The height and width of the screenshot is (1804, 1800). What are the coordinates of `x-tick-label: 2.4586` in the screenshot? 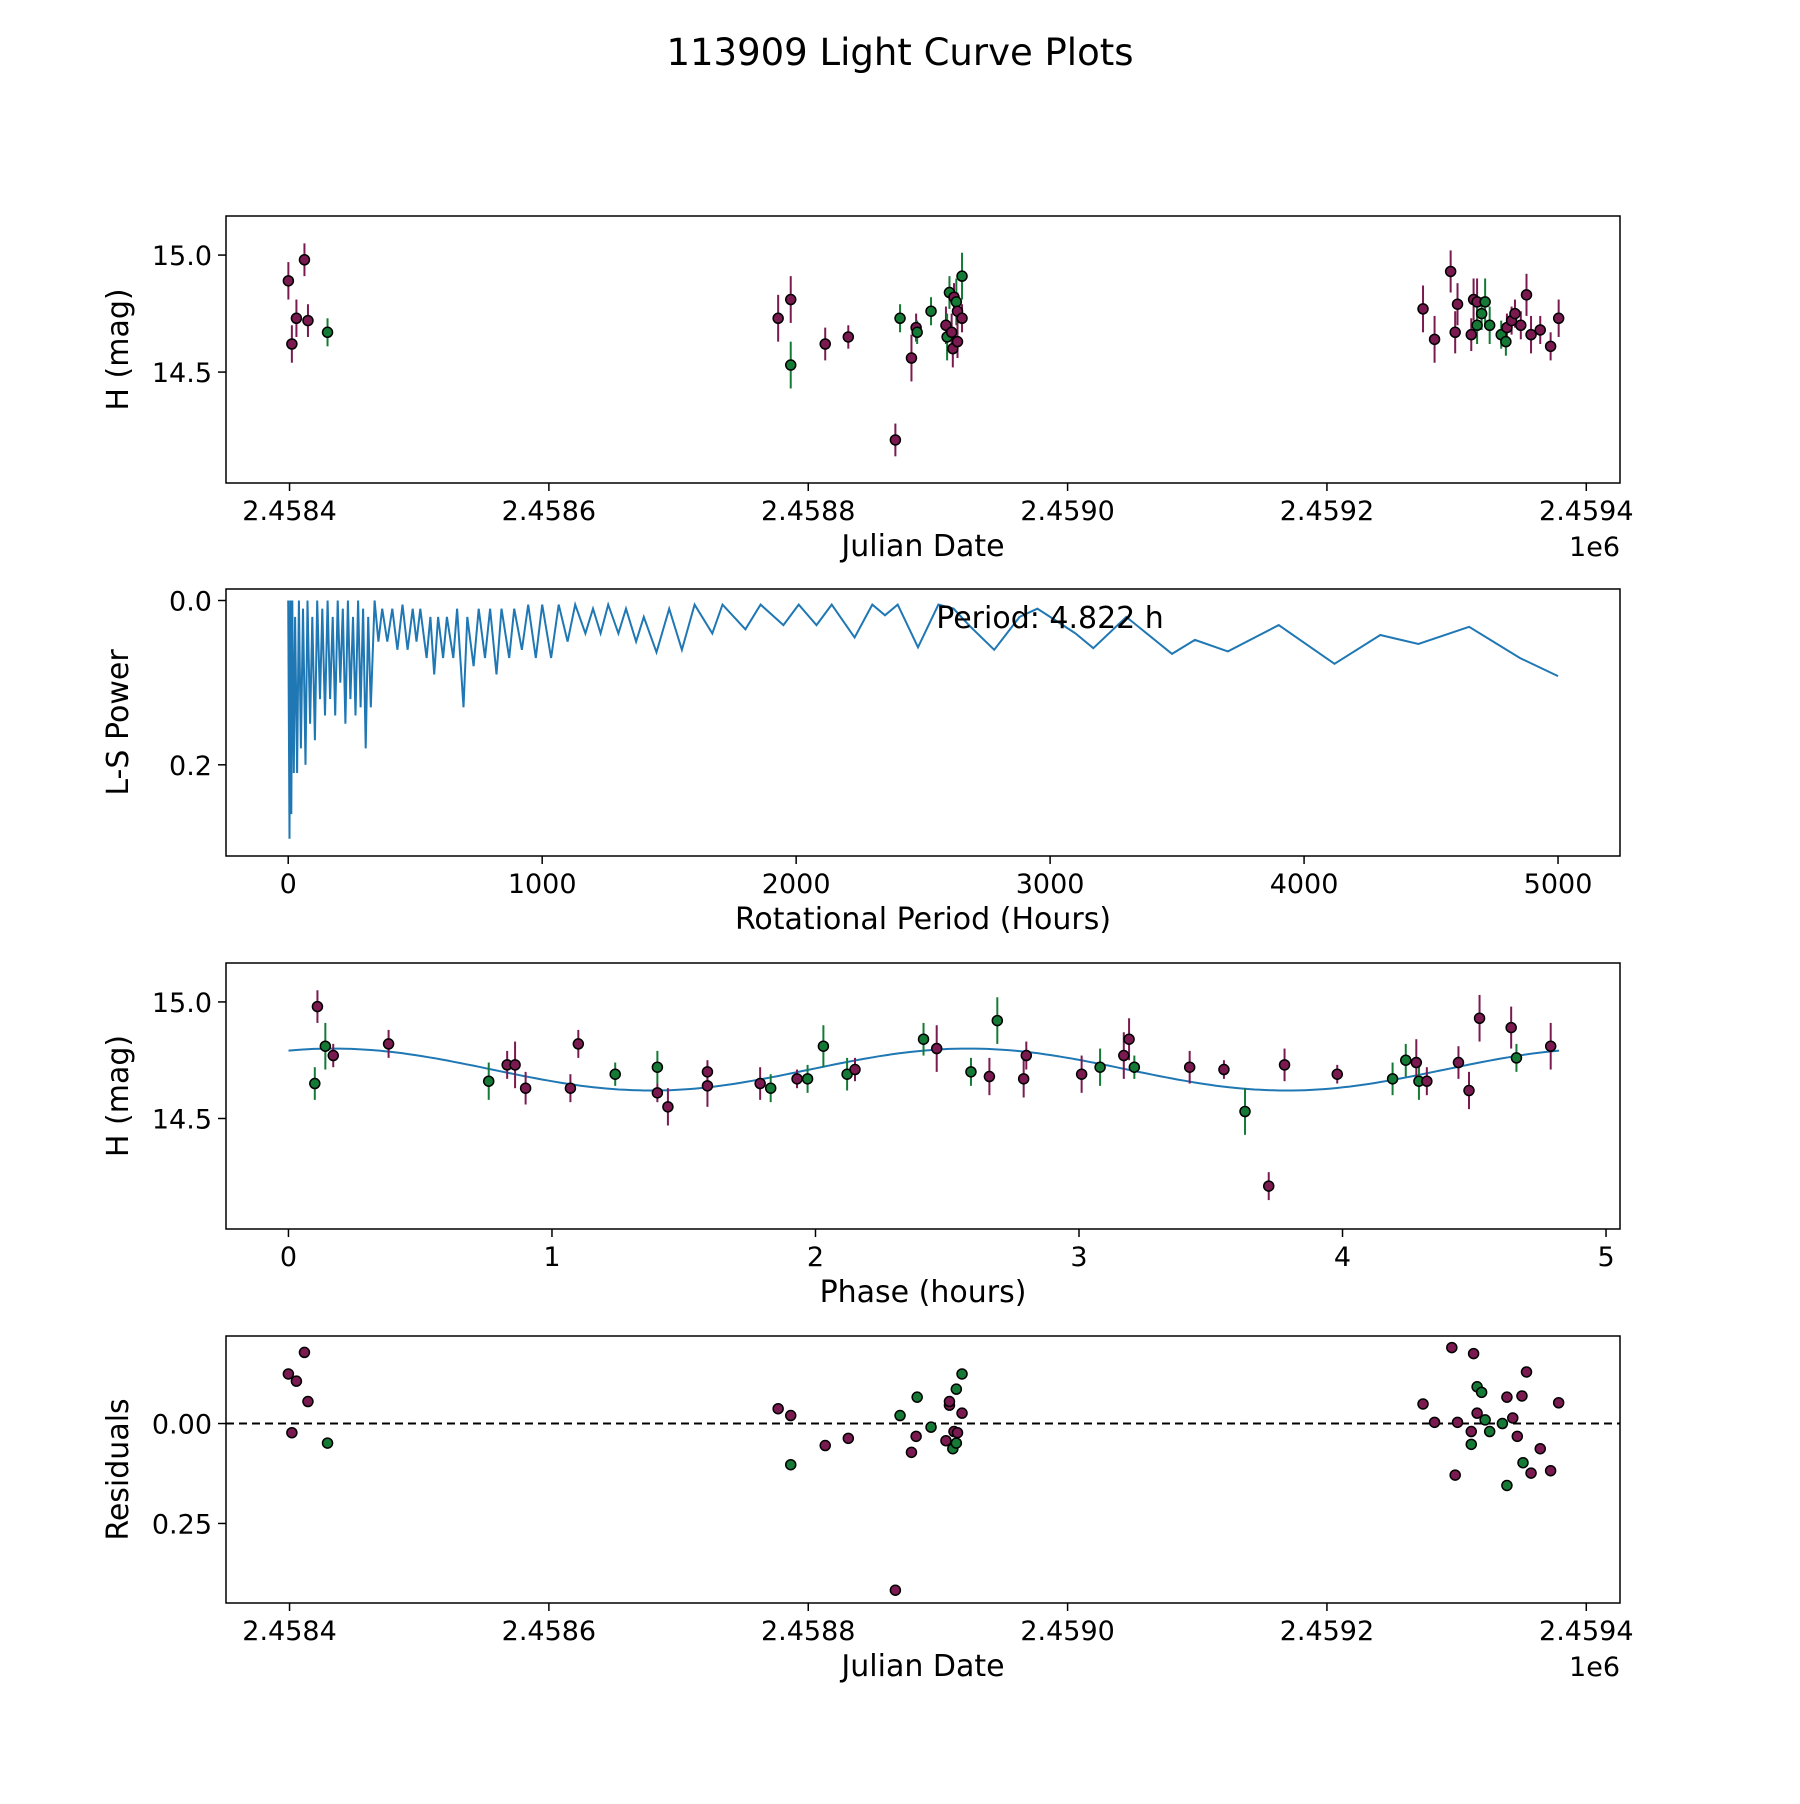 It's located at (549, 1631).